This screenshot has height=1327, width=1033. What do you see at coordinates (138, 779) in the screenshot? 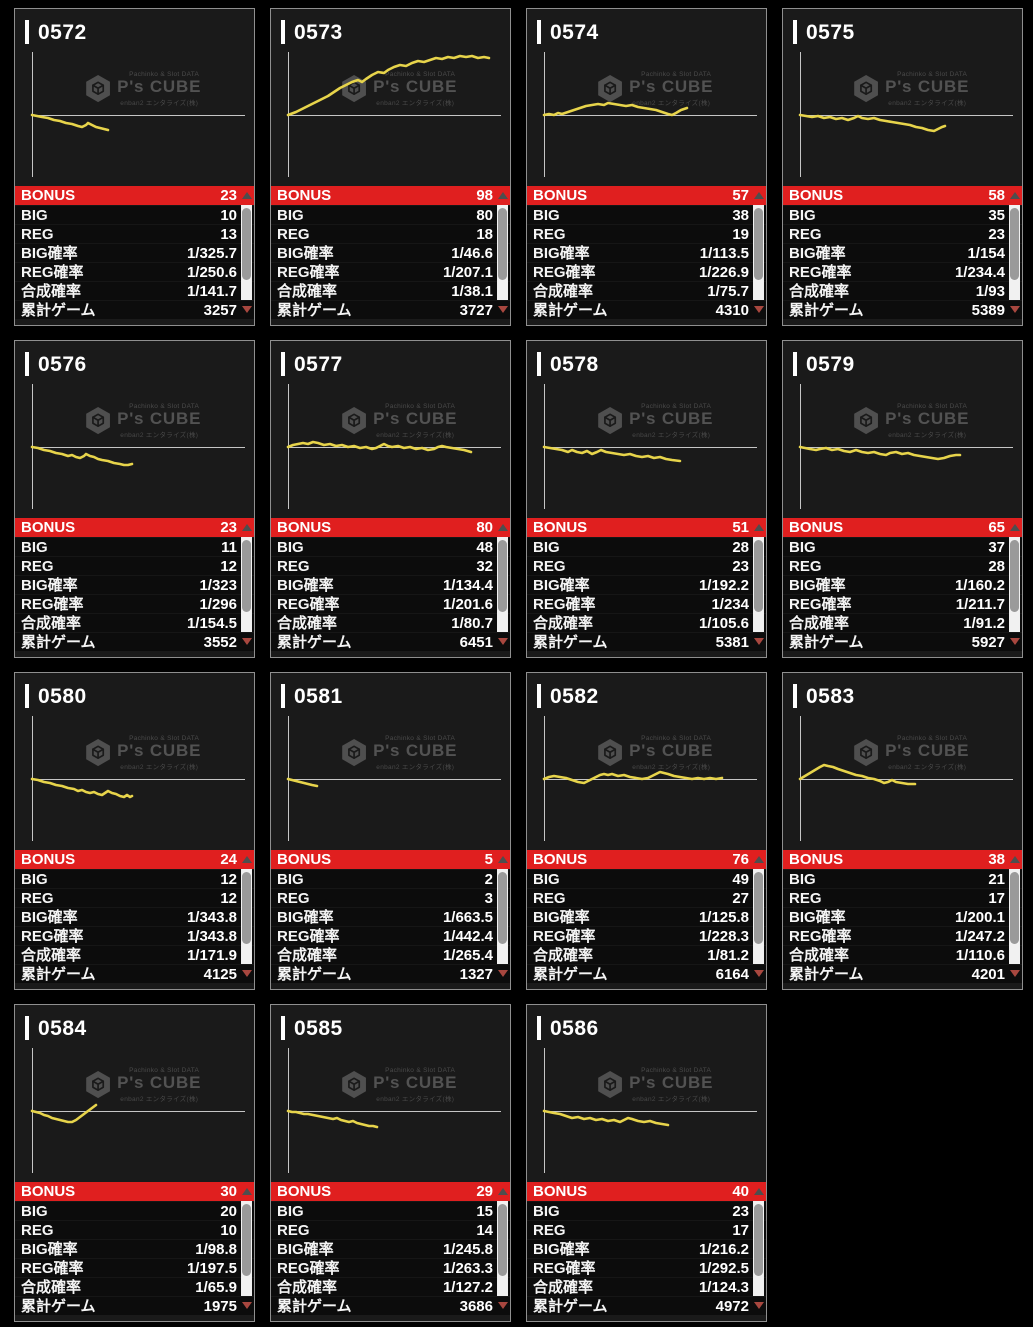
I see `chart-baseline` at bounding box center [138, 779].